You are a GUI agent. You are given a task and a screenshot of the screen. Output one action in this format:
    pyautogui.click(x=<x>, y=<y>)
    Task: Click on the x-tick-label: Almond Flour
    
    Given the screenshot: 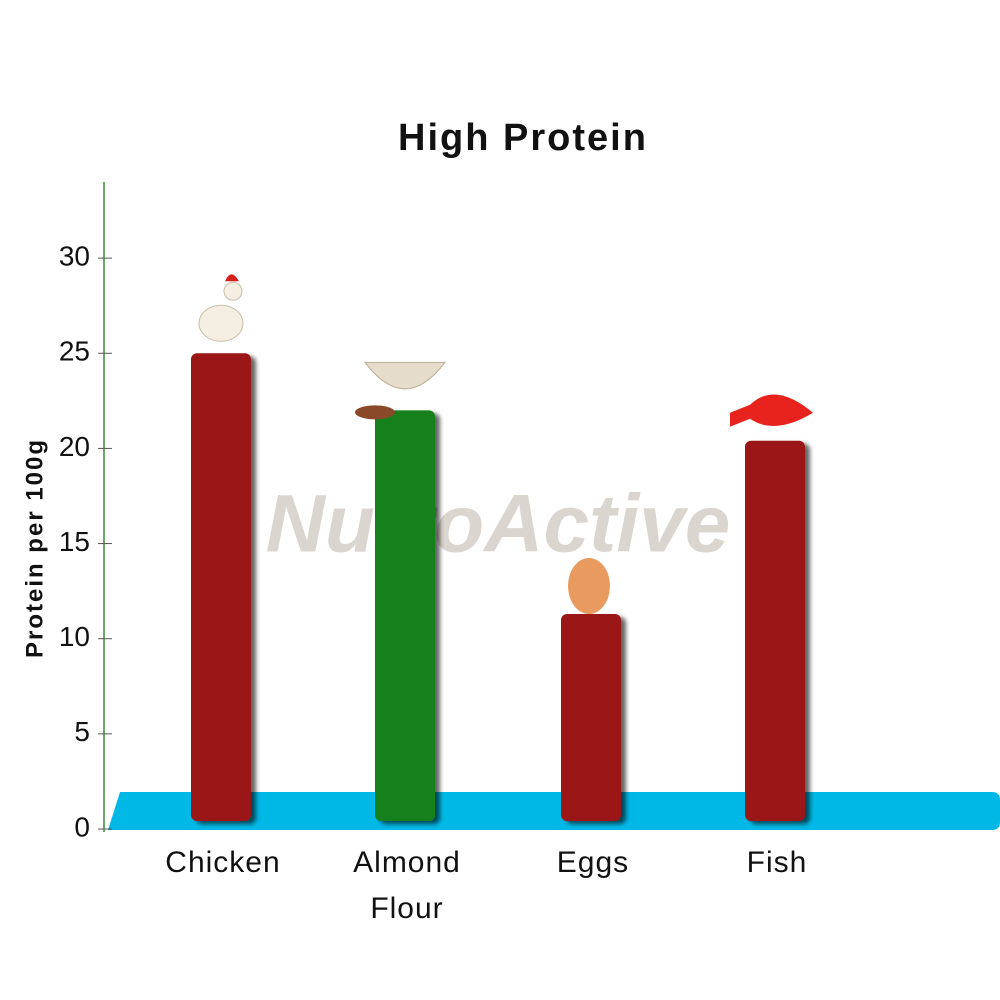 What is the action you would take?
    pyautogui.click(x=407, y=885)
    